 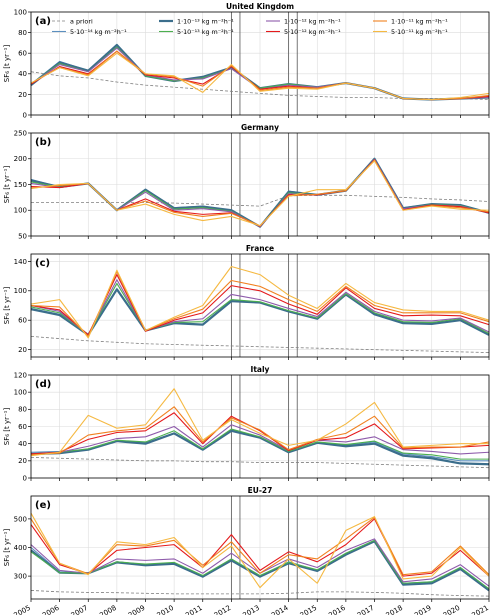 I want to click on x-tick-label: 2017, so click(x=365, y=609).